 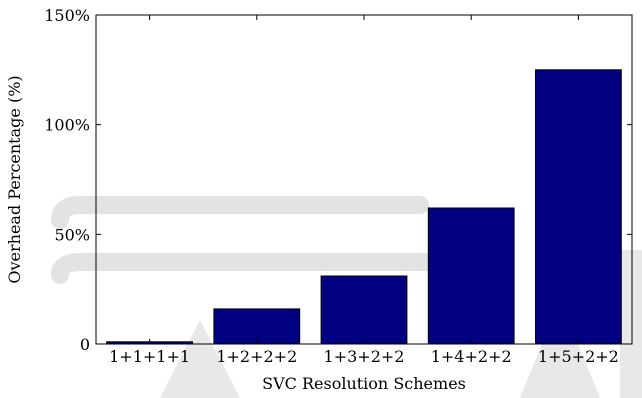 I want to click on x-tick-label: 1+5+2+2, so click(x=578, y=356).